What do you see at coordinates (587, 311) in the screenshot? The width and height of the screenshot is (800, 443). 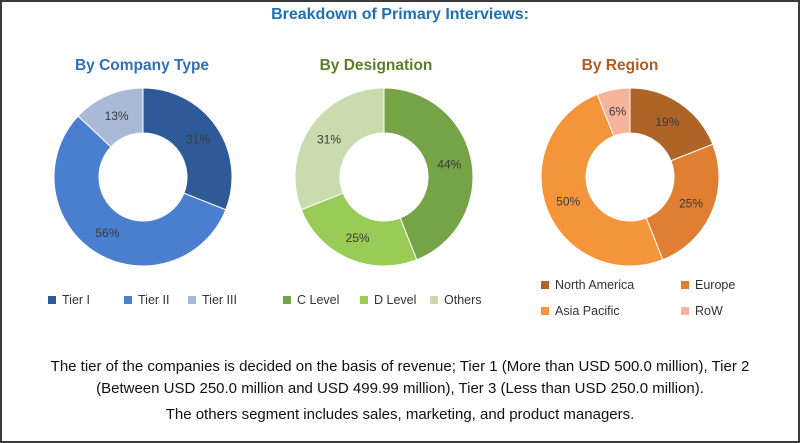 I see `legend-label: Asia Pacific` at bounding box center [587, 311].